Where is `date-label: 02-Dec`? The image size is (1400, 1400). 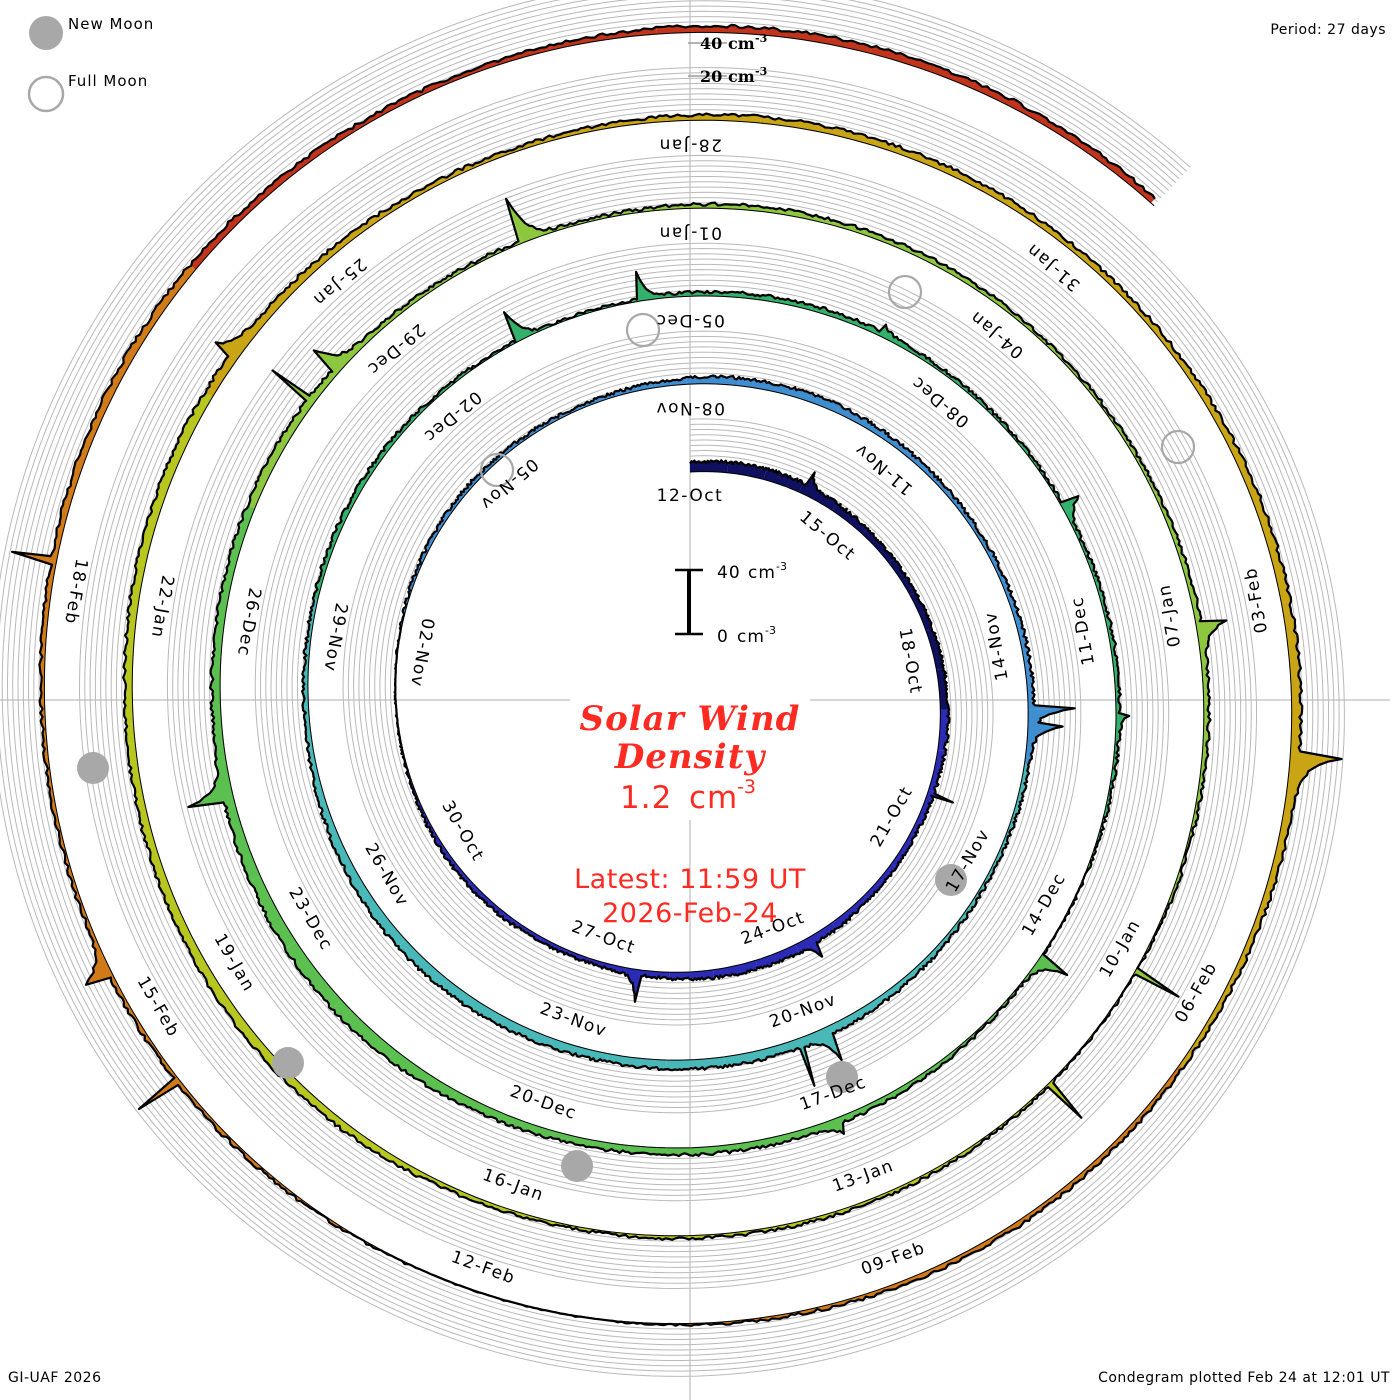 date-label: 02-Dec is located at coordinates (452, 417).